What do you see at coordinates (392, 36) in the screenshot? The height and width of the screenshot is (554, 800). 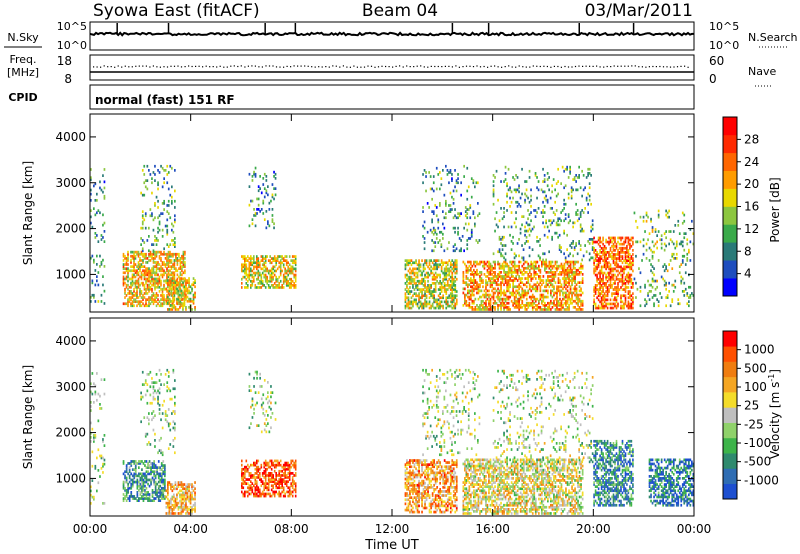 I see `noise-panel-frame` at bounding box center [392, 36].